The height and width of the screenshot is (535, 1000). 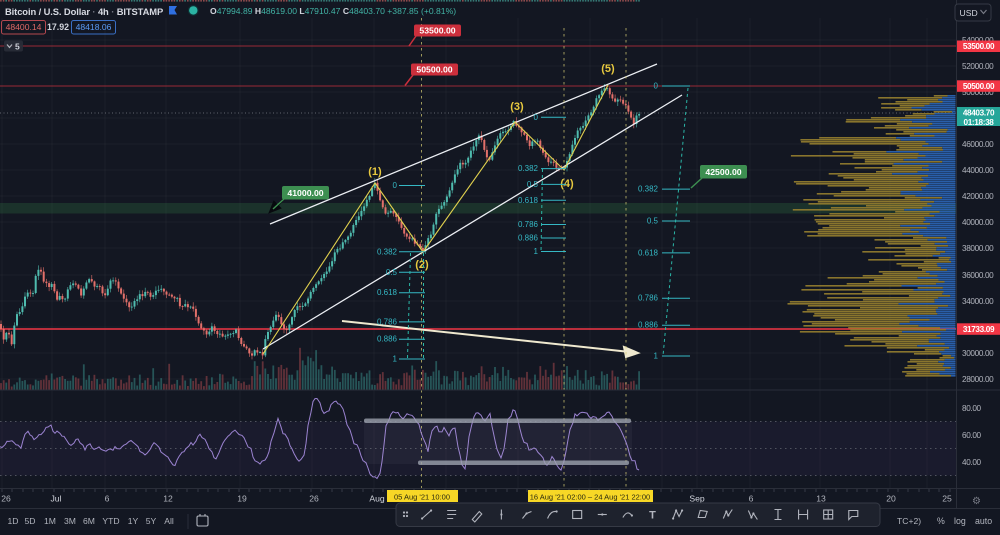 I want to click on svg-text: Aug, so click(x=377, y=499).